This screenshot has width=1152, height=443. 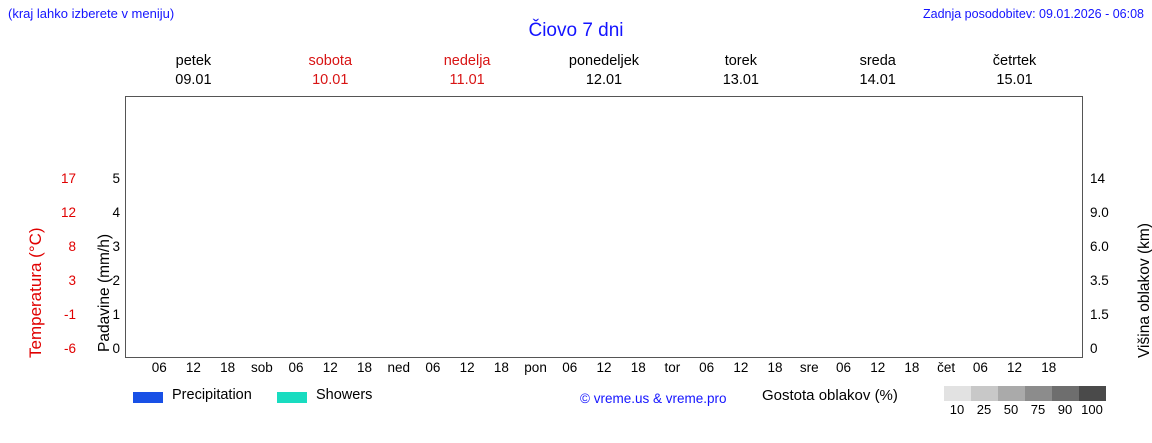 What do you see at coordinates (672, 312) in the screenshot?
I see `temperature-label: 1` at bounding box center [672, 312].